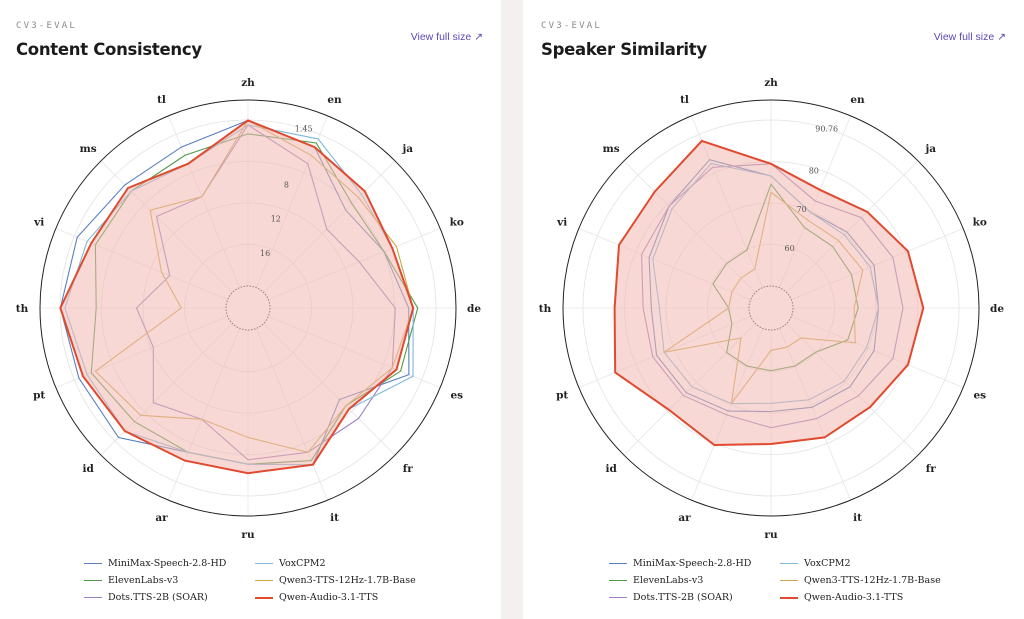  What do you see at coordinates (802, 209) in the screenshot?
I see `tick-label: 70` at bounding box center [802, 209].